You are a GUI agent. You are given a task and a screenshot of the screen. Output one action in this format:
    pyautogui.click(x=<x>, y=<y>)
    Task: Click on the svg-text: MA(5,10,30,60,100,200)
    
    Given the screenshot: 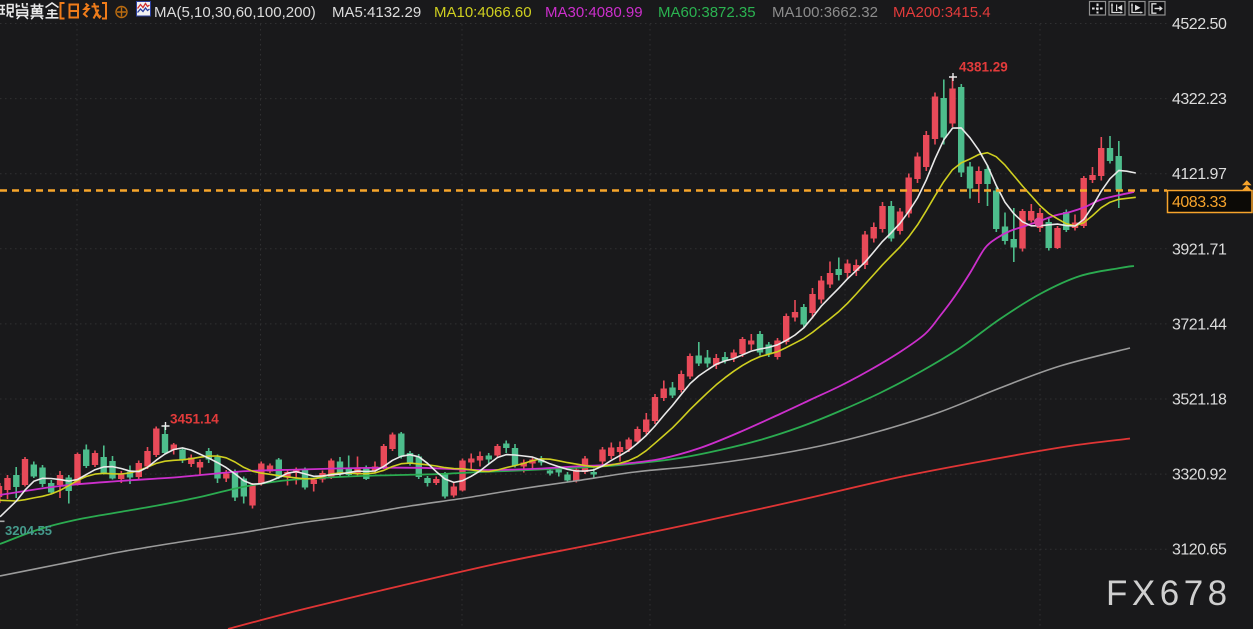 What is the action you would take?
    pyautogui.click(x=235, y=12)
    